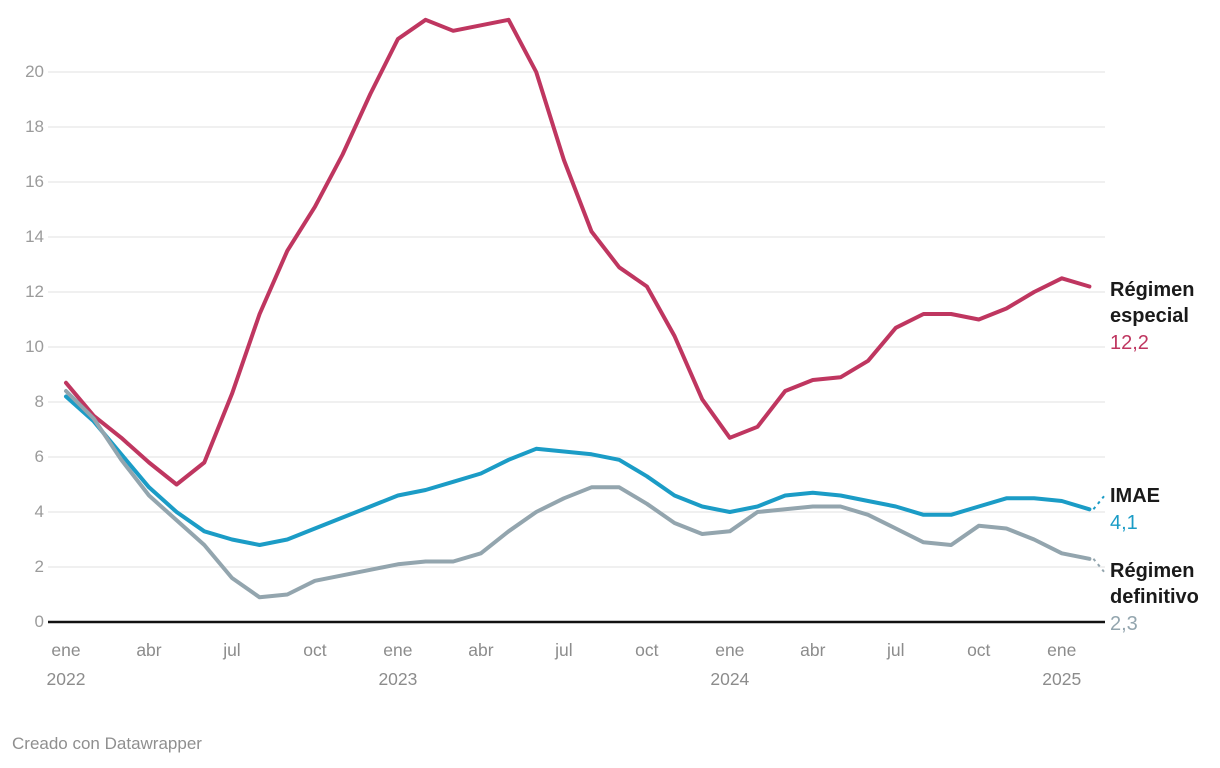 The height and width of the screenshot is (768, 1220). Describe the element at coordinates (34, 346) in the screenshot. I see `y-tick-label: 10` at that location.